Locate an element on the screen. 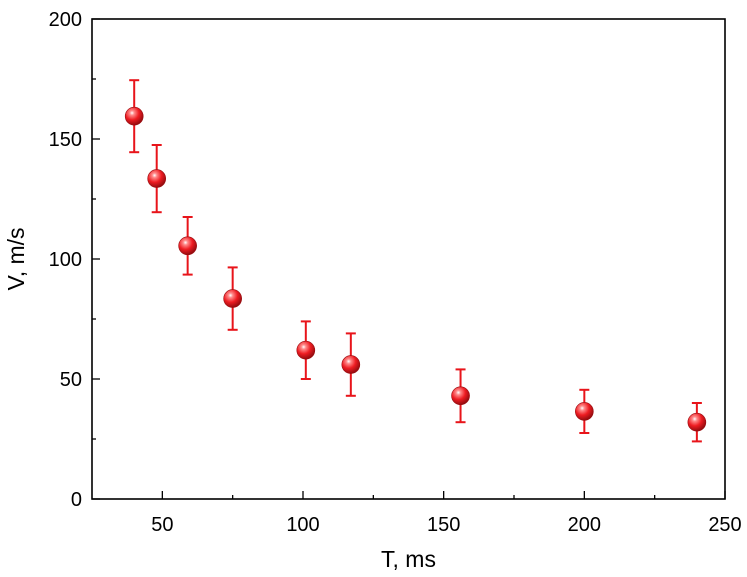 The height and width of the screenshot is (577, 747). x-tick-label: 150 is located at coordinates (443, 525).